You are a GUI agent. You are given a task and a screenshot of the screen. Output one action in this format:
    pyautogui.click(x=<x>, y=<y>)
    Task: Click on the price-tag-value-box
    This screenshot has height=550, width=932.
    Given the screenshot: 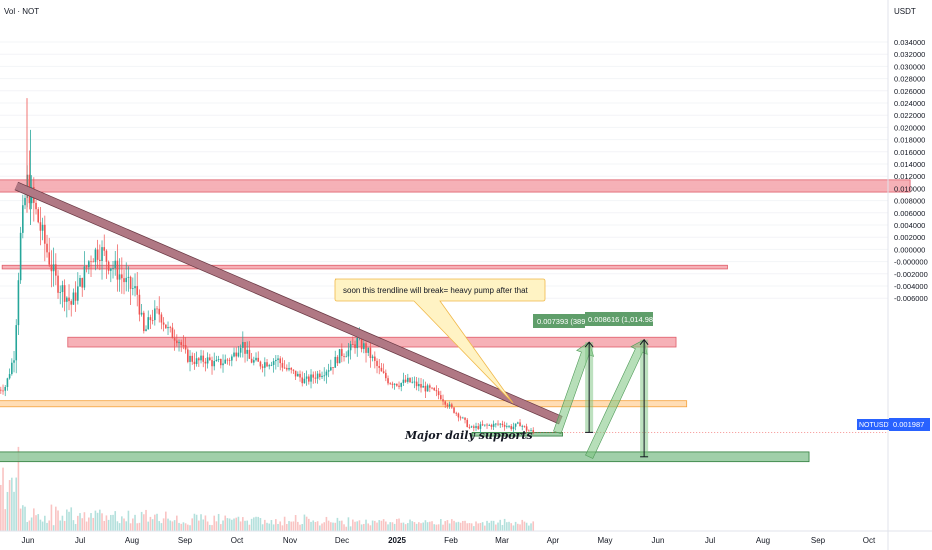 What is the action you would take?
    pyautogui.click(x=909, y=424)
    